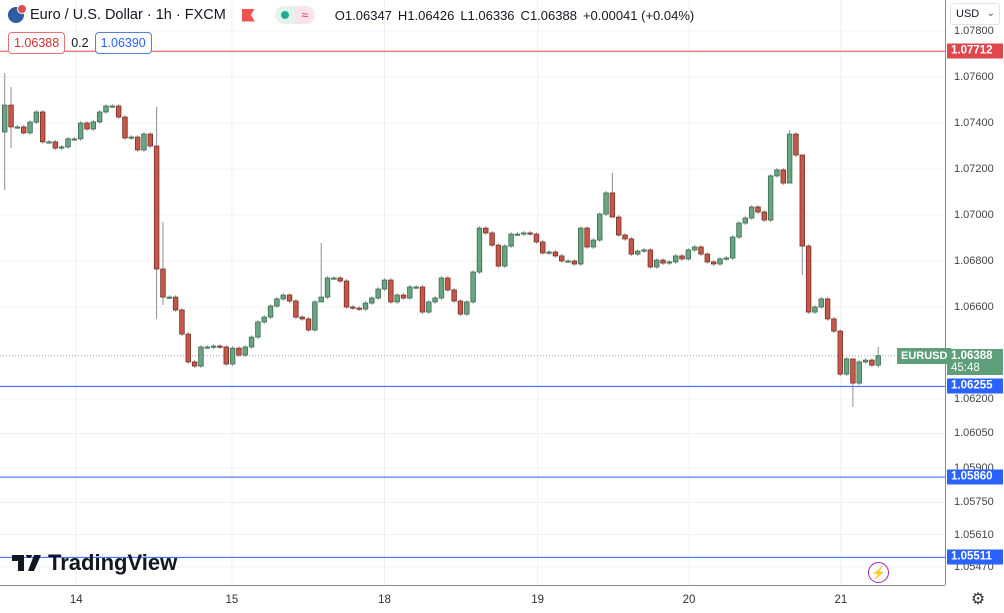  I want to click on y-tick-label: 1.06800, so click(974, 260).